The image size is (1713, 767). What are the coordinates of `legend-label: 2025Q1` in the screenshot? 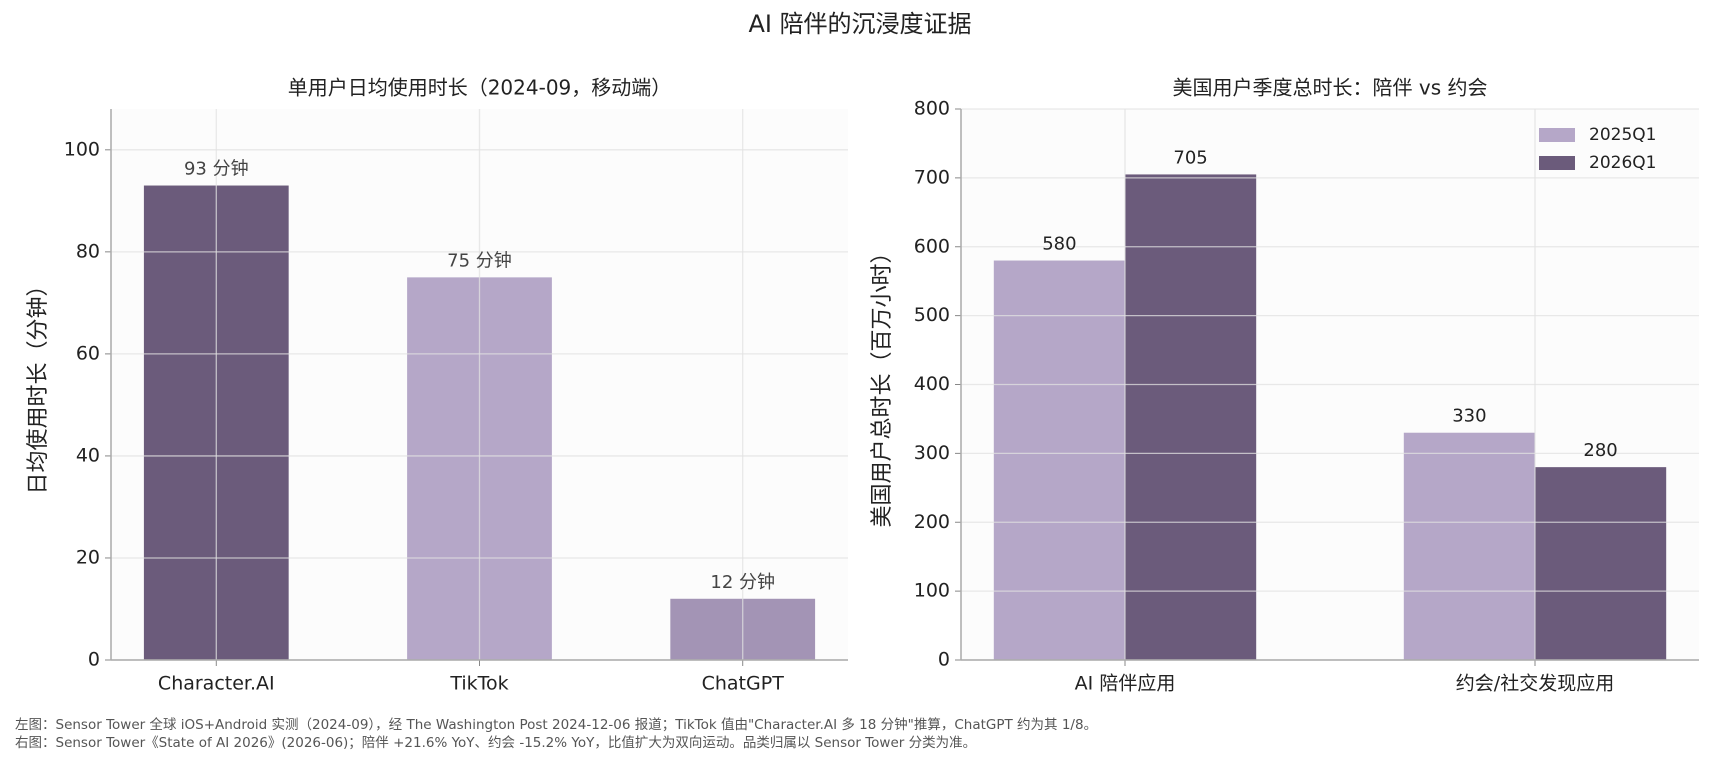 It's located at (1622, 135).